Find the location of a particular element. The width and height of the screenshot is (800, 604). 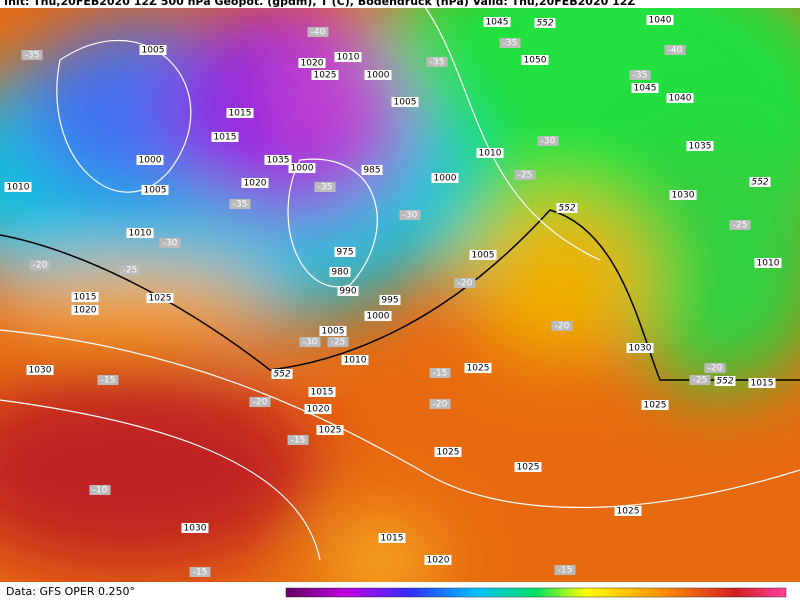

isobar-label: 1050 is located at coordinates (535, 61).